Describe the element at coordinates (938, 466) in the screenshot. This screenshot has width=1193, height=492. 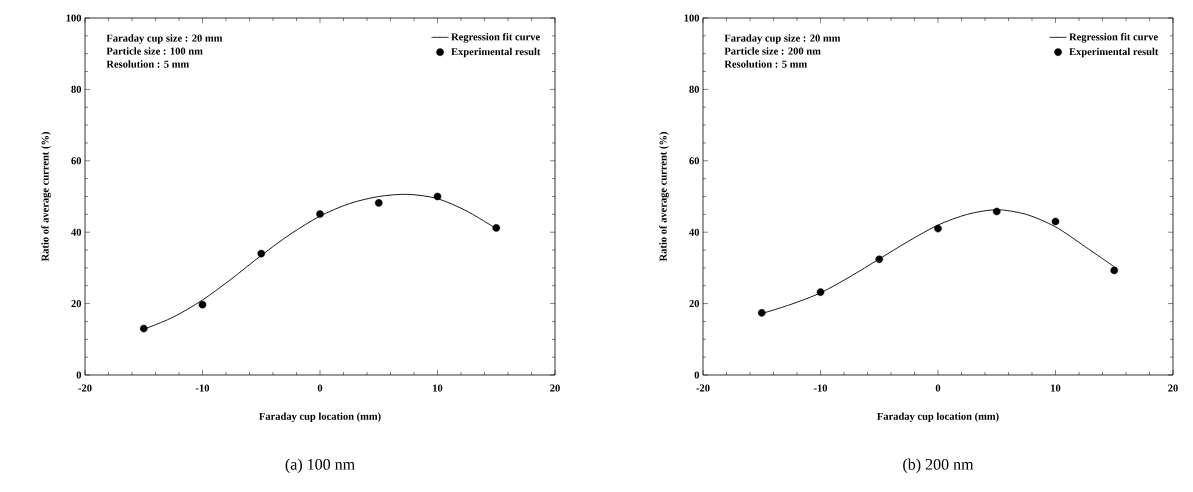
I see `text: (b) 200 nm` at that location.